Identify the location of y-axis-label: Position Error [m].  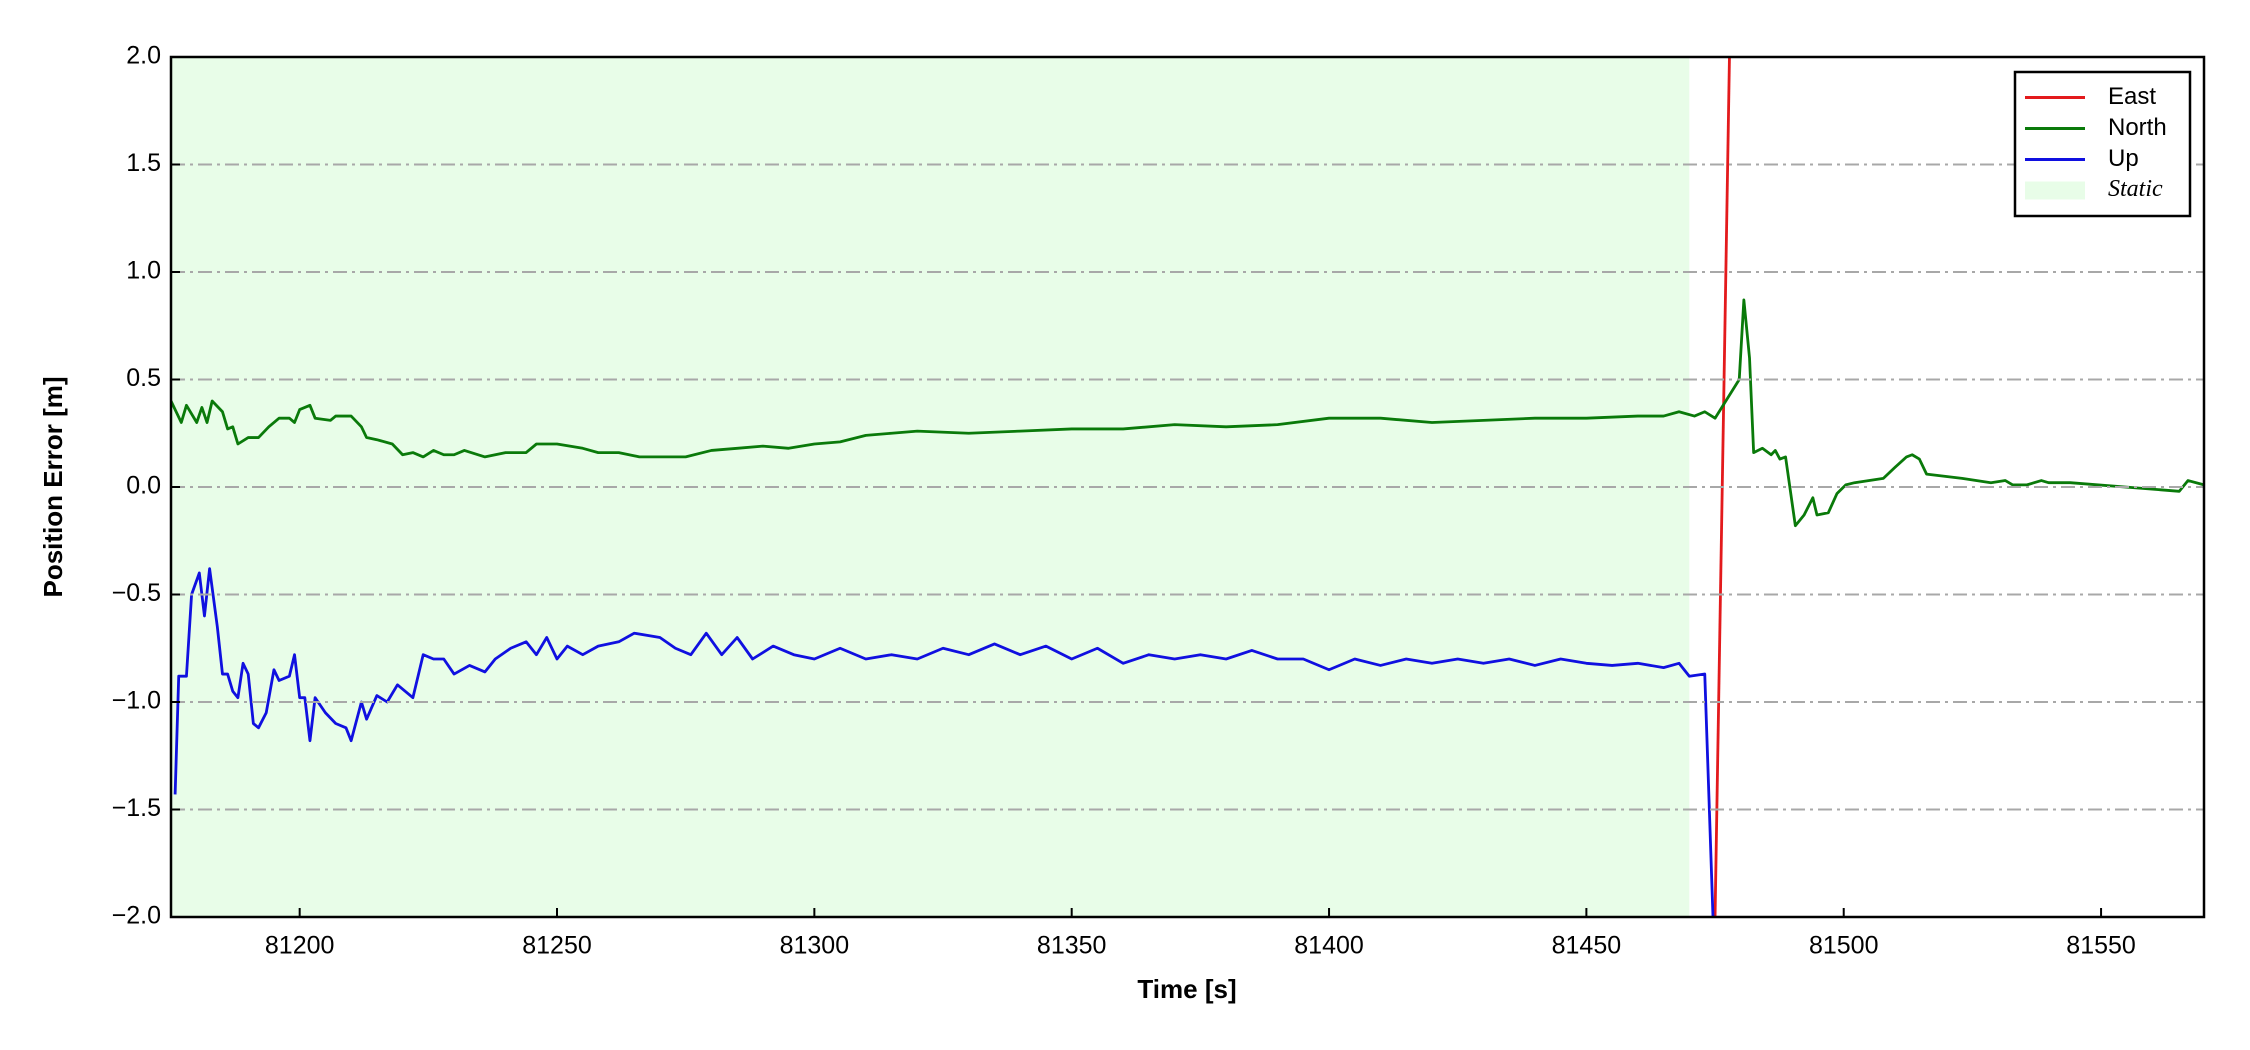
(53, 486).